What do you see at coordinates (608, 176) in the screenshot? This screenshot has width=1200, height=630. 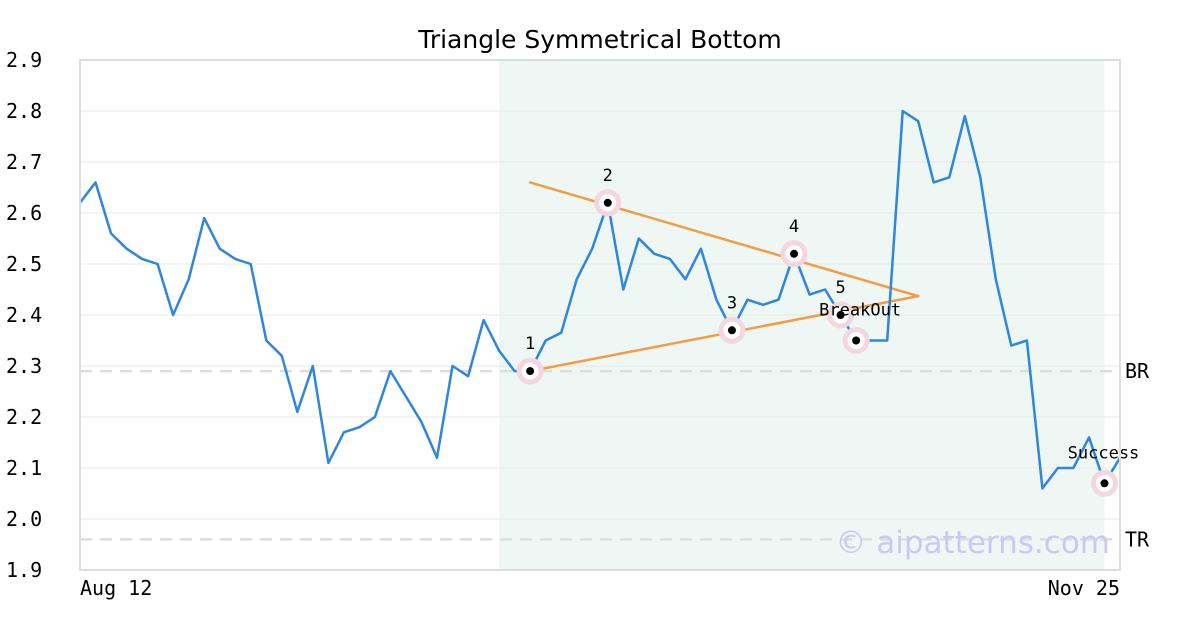 I see `pattern-point-label: 2` at bounding box center [608, 176].